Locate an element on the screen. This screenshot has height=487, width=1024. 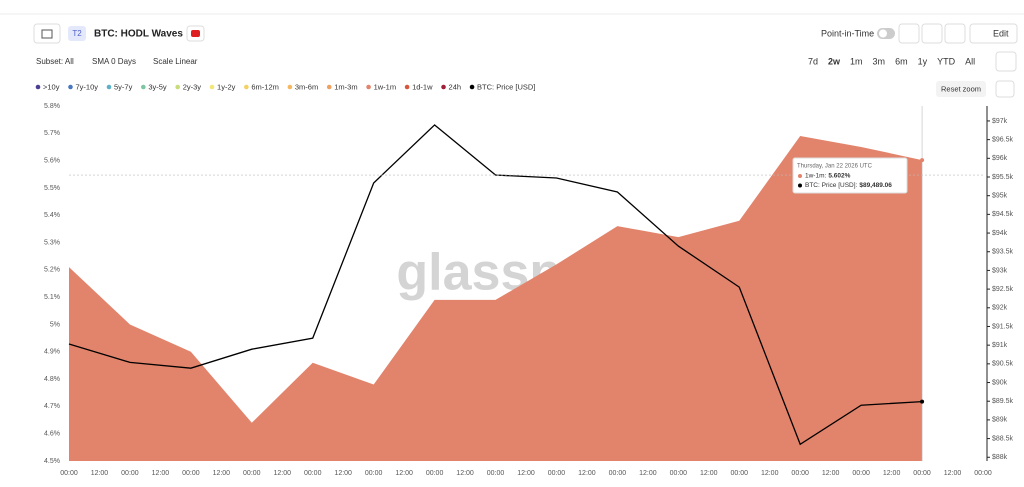
legend-label: 3m-6m is located at coordinates (306, 86).